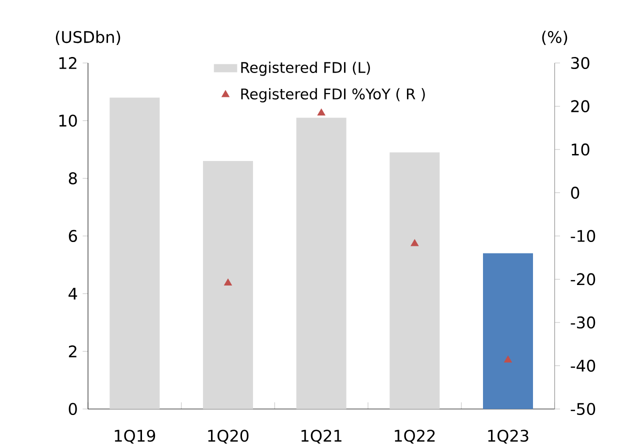 Image resolution: width=619 pixels, height=448 pixels. Describe the element at coordinates (583, 236) in the screenshot. I see `y2-tick-label: -10` at that location.